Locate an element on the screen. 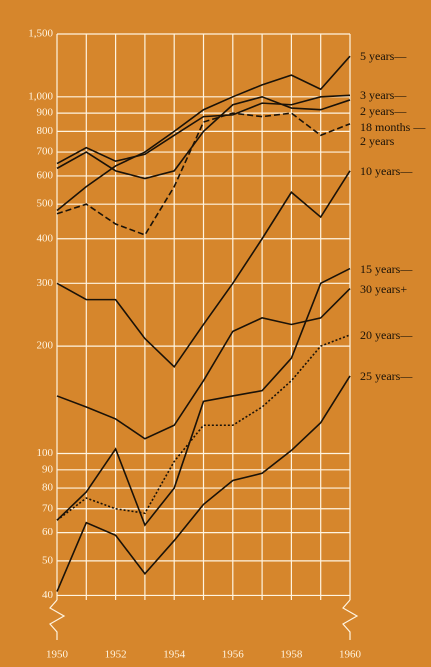 This screenshot has height=667, width=431. legend-label: 25 years— is located at coordinates (386, 375).